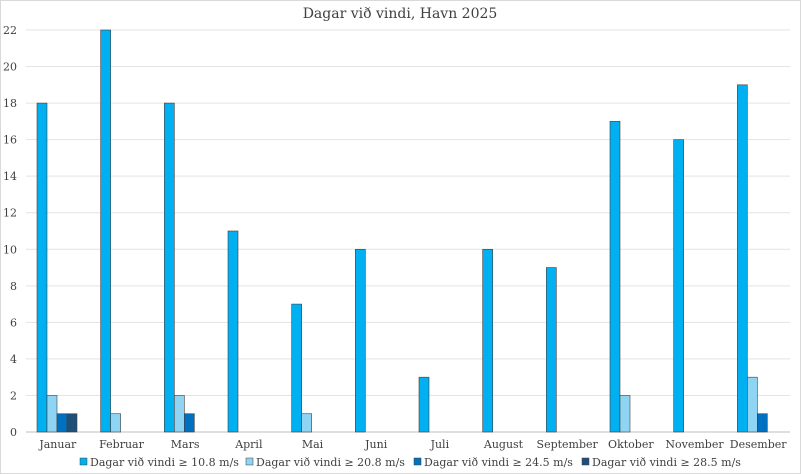 This screenshot has width=801, height=474. What do you see at coordinates (57, 444) in the screenshot?
I see `x-tick-label: Januar` at bounding box center [57, 444].